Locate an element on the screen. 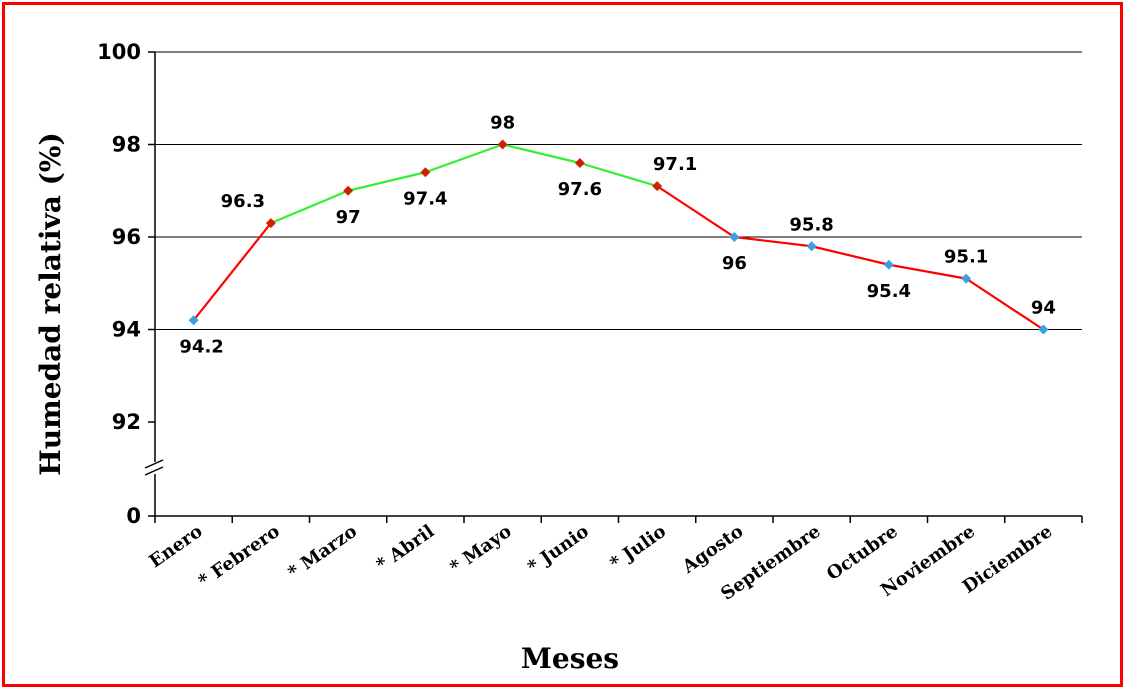 The image size is (1129, 691). data-label: 97 is located at coordinates (348, 217).